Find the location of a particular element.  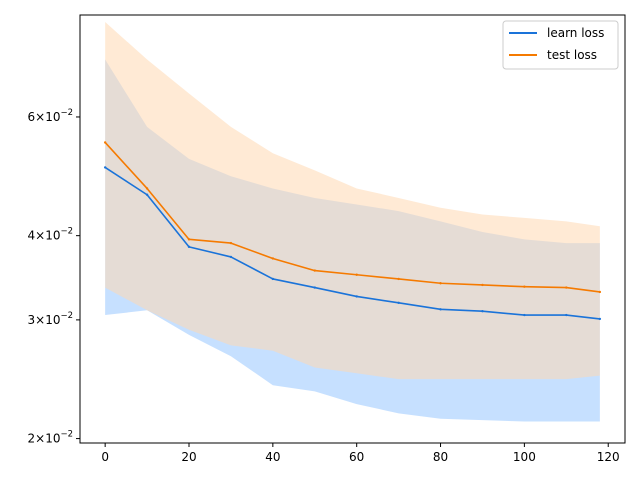

x-tick-label: 20 is located at coordinates (188, 457).